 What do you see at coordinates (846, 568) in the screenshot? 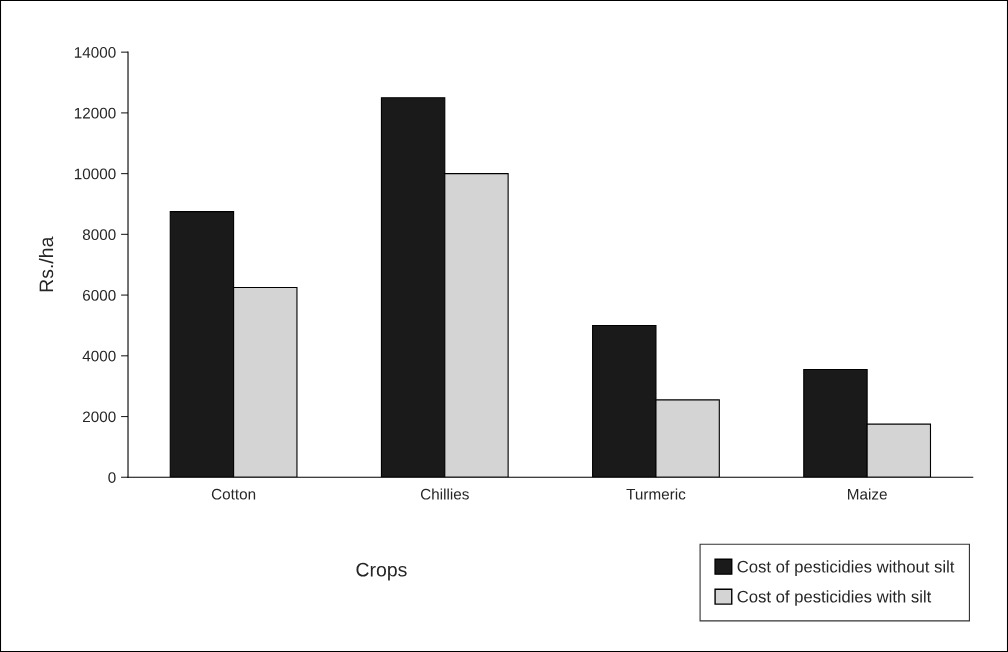
I see `legend-label: Cost of pesticidies without silt` at bounding box center [846, 568].